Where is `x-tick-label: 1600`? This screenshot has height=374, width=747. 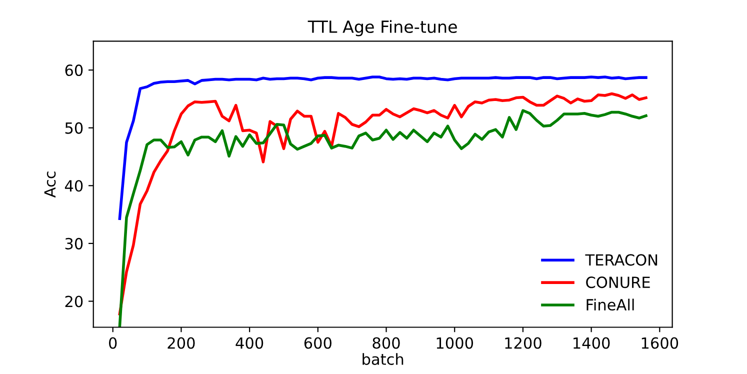 x-tick-label: 1600 is located at coordinates (660, 343).